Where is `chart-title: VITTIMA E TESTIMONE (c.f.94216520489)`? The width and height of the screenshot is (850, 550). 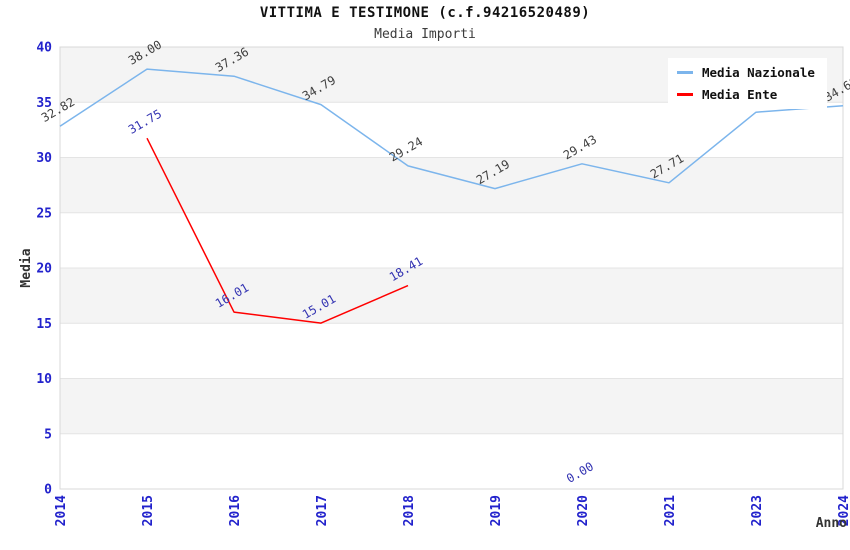 chart-title: VITTIMA E TESTIMONE (c.f.94216520489) is located at coordinates (425, 13).